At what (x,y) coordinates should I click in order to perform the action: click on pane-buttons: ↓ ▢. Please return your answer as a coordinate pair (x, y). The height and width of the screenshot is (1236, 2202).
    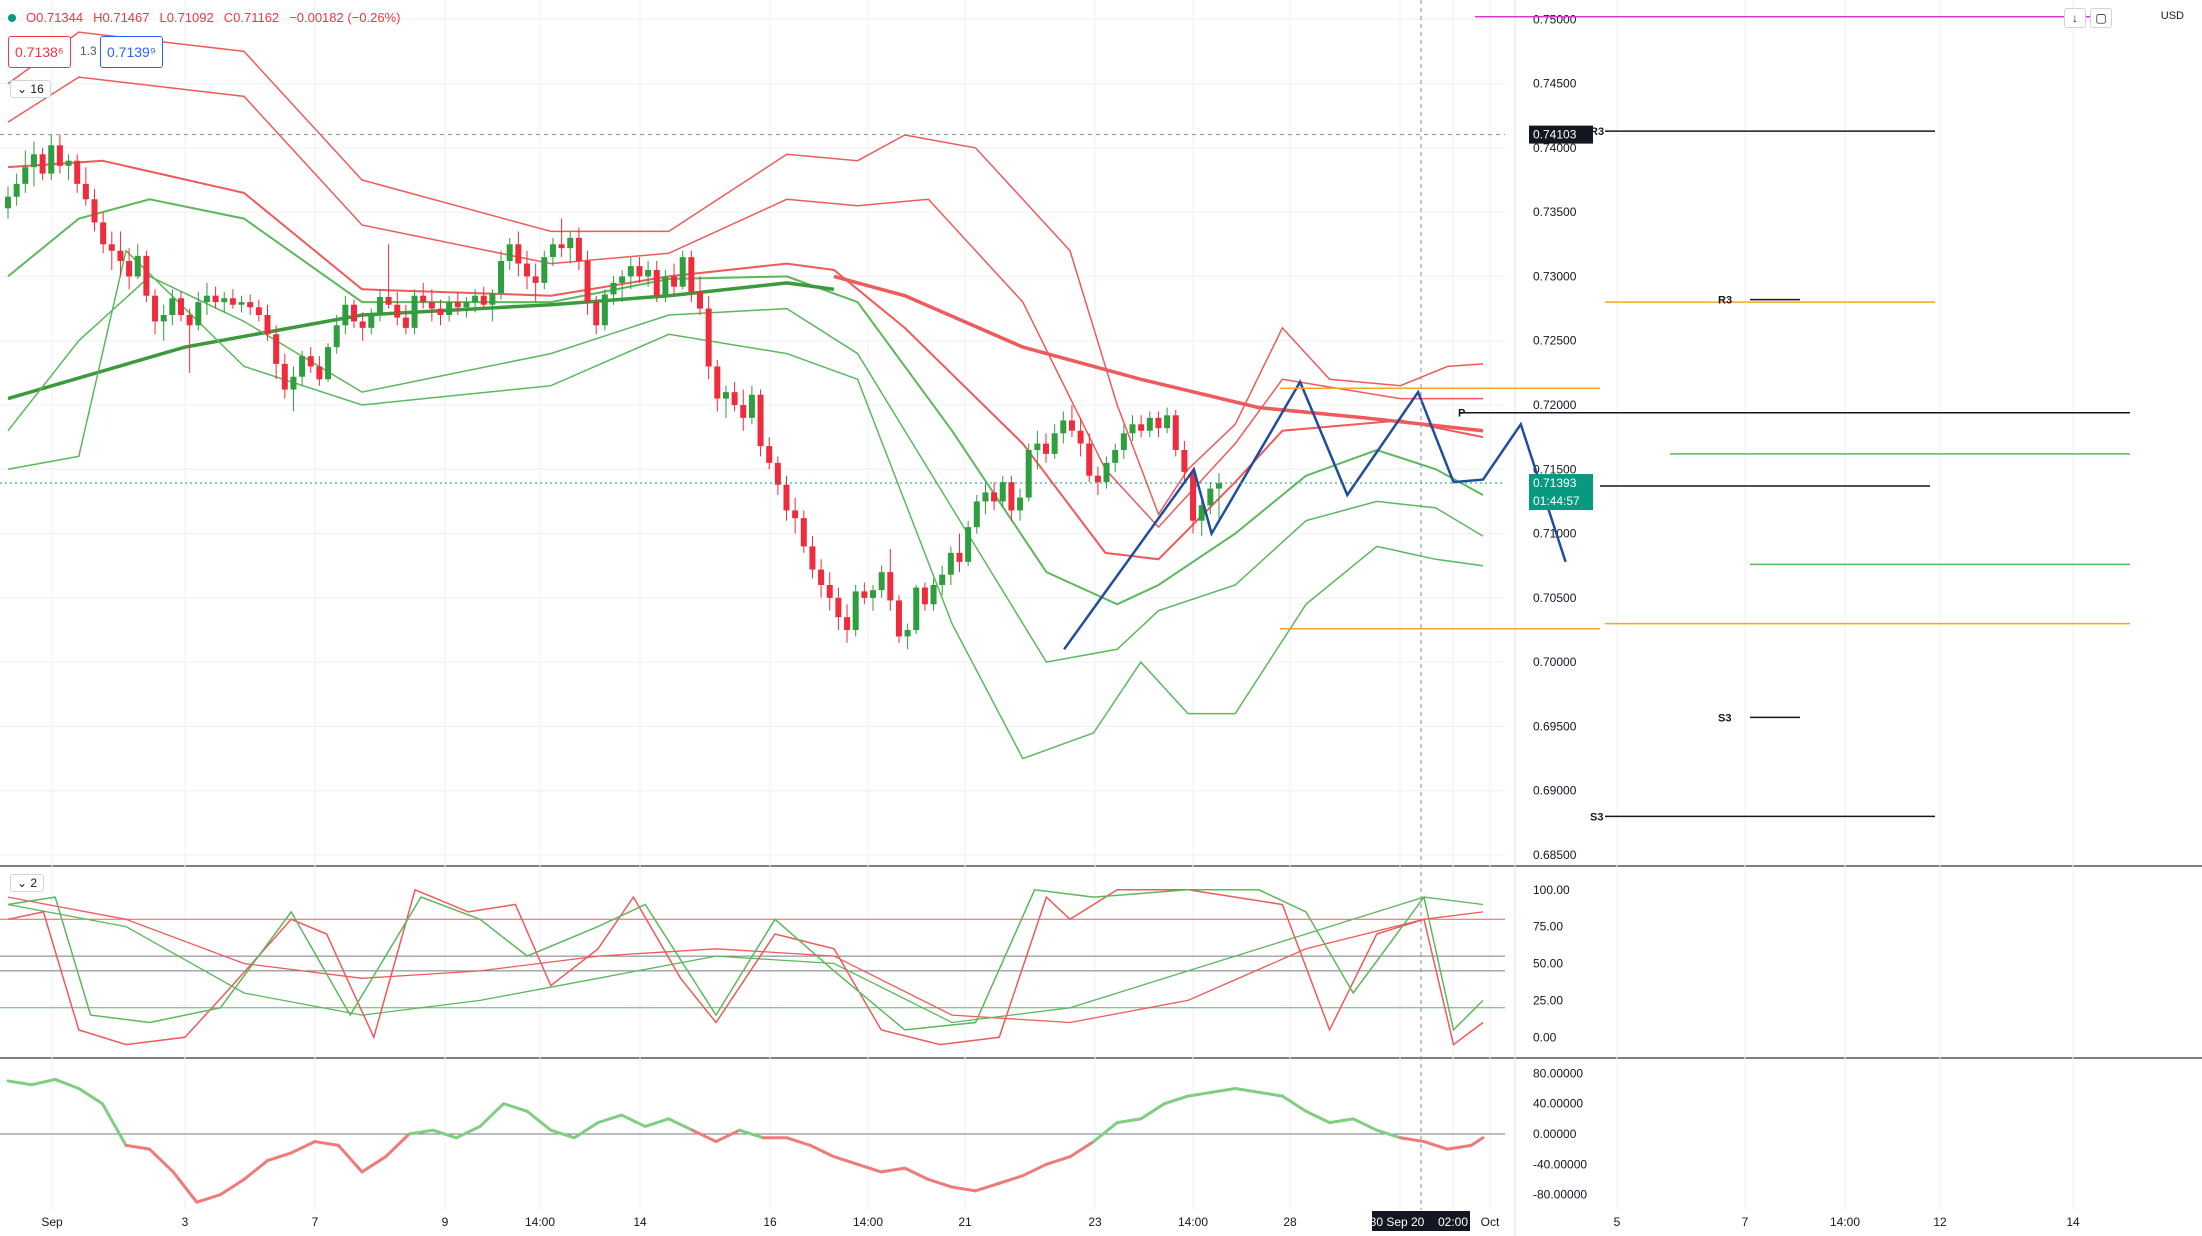
    Looking at the image, I should click on (2088, 18).